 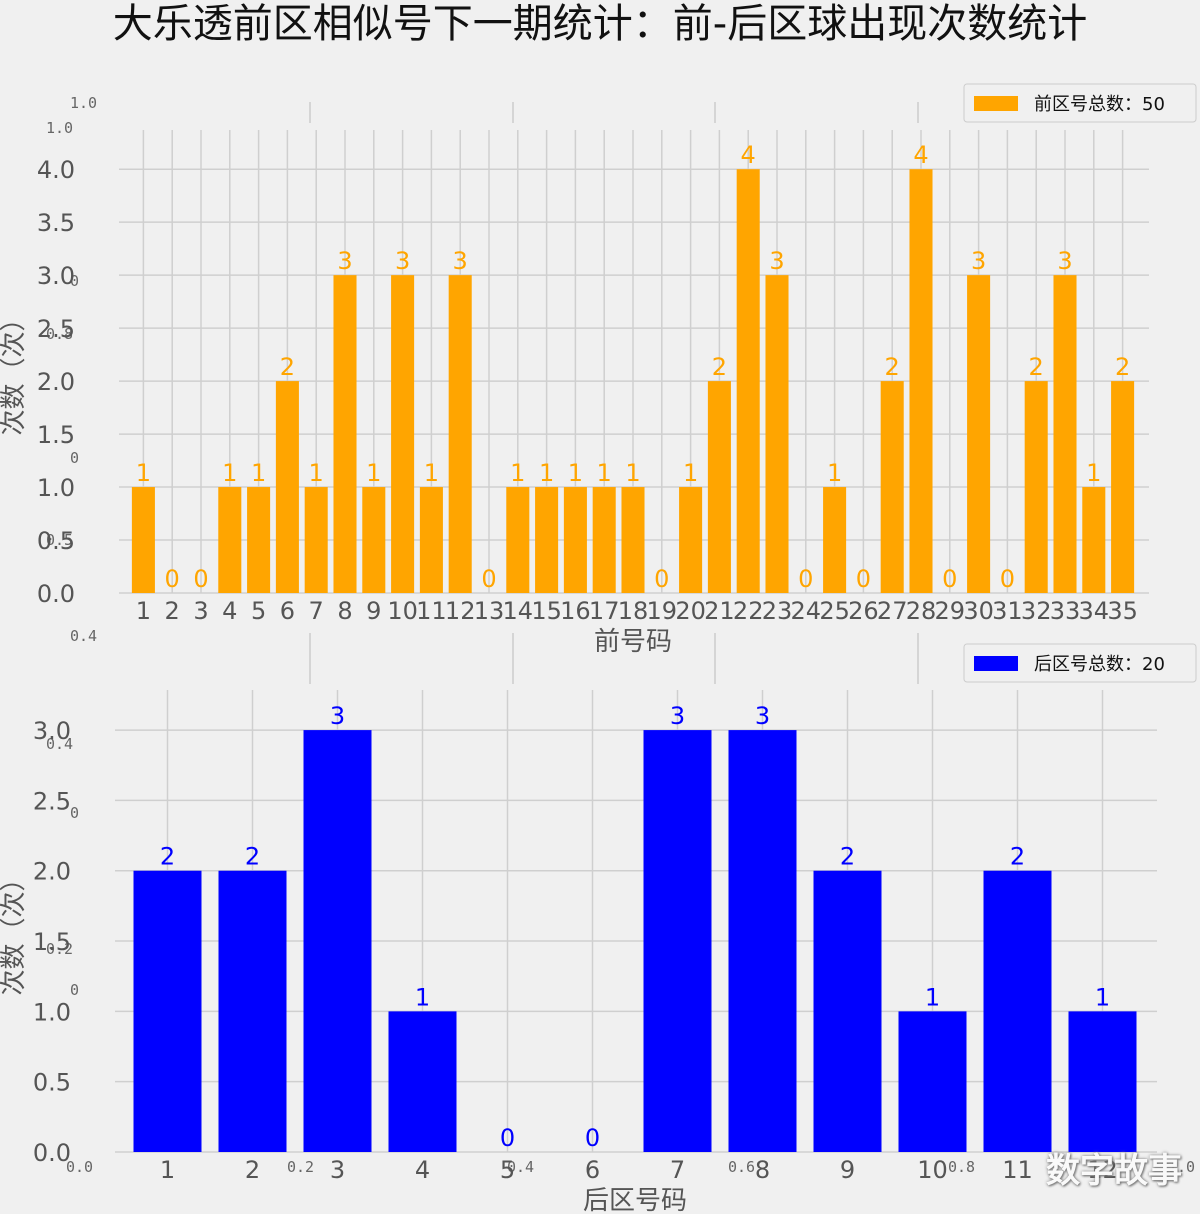 What do you see at coordinates (1122, 611) in the screenshot?
I see `x-tick-label: 35` at bounding box center [1122, 611].